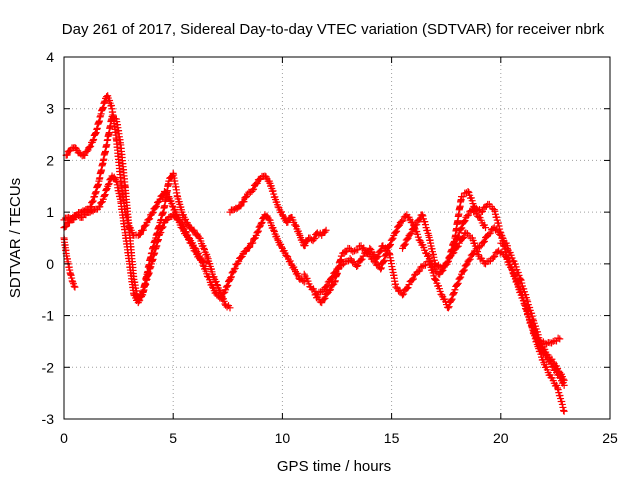 This screenshot has width=640, height=480. I want to click on y-tick-label: 2, so click(50, 160).